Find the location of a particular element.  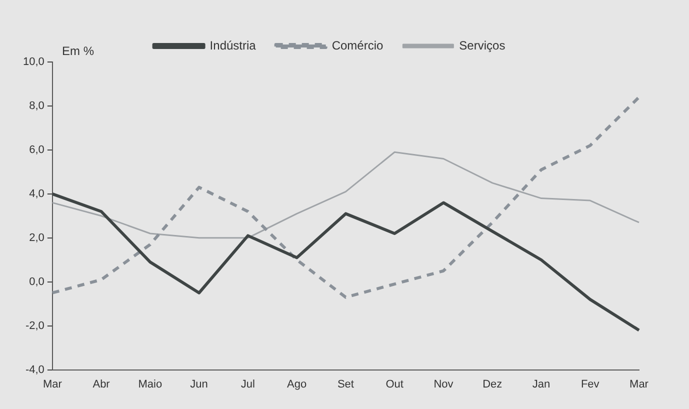

y-tick-label: 4,0 is located at coordinates (36, 194).